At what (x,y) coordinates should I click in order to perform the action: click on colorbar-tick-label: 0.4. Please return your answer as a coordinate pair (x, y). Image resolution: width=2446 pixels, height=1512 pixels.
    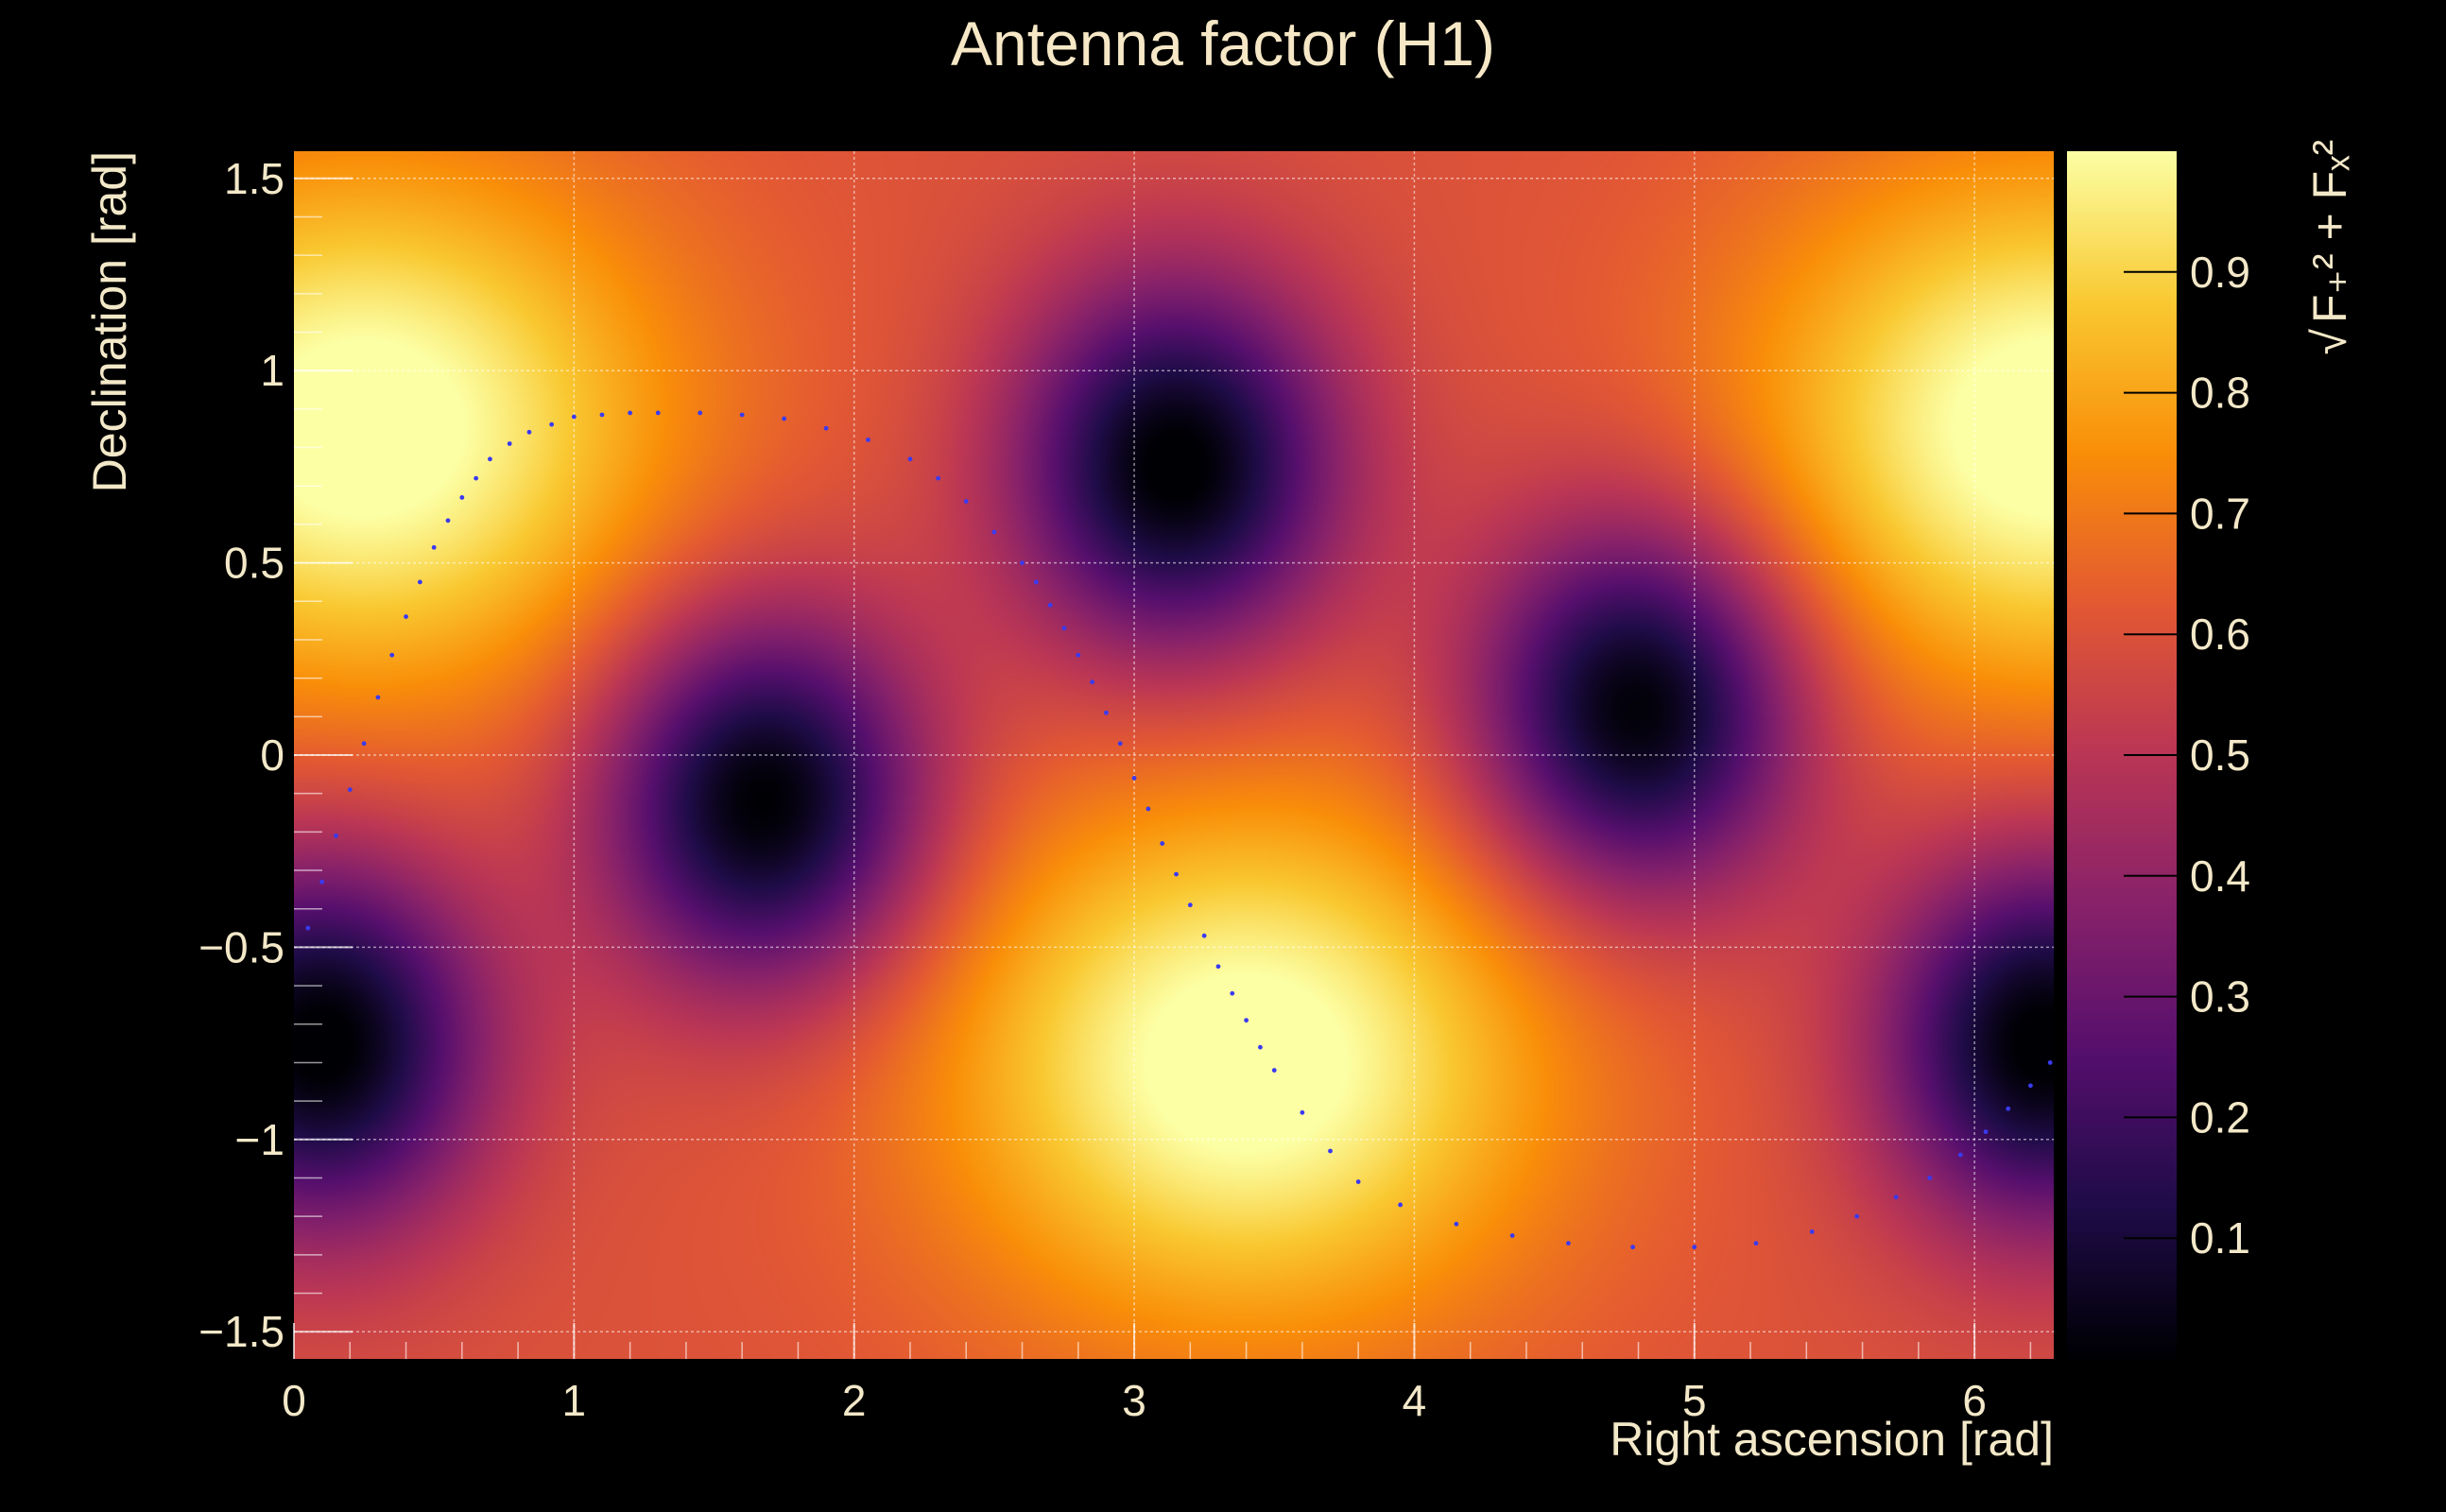
    Looking at the image, I should click on (2220, 876).